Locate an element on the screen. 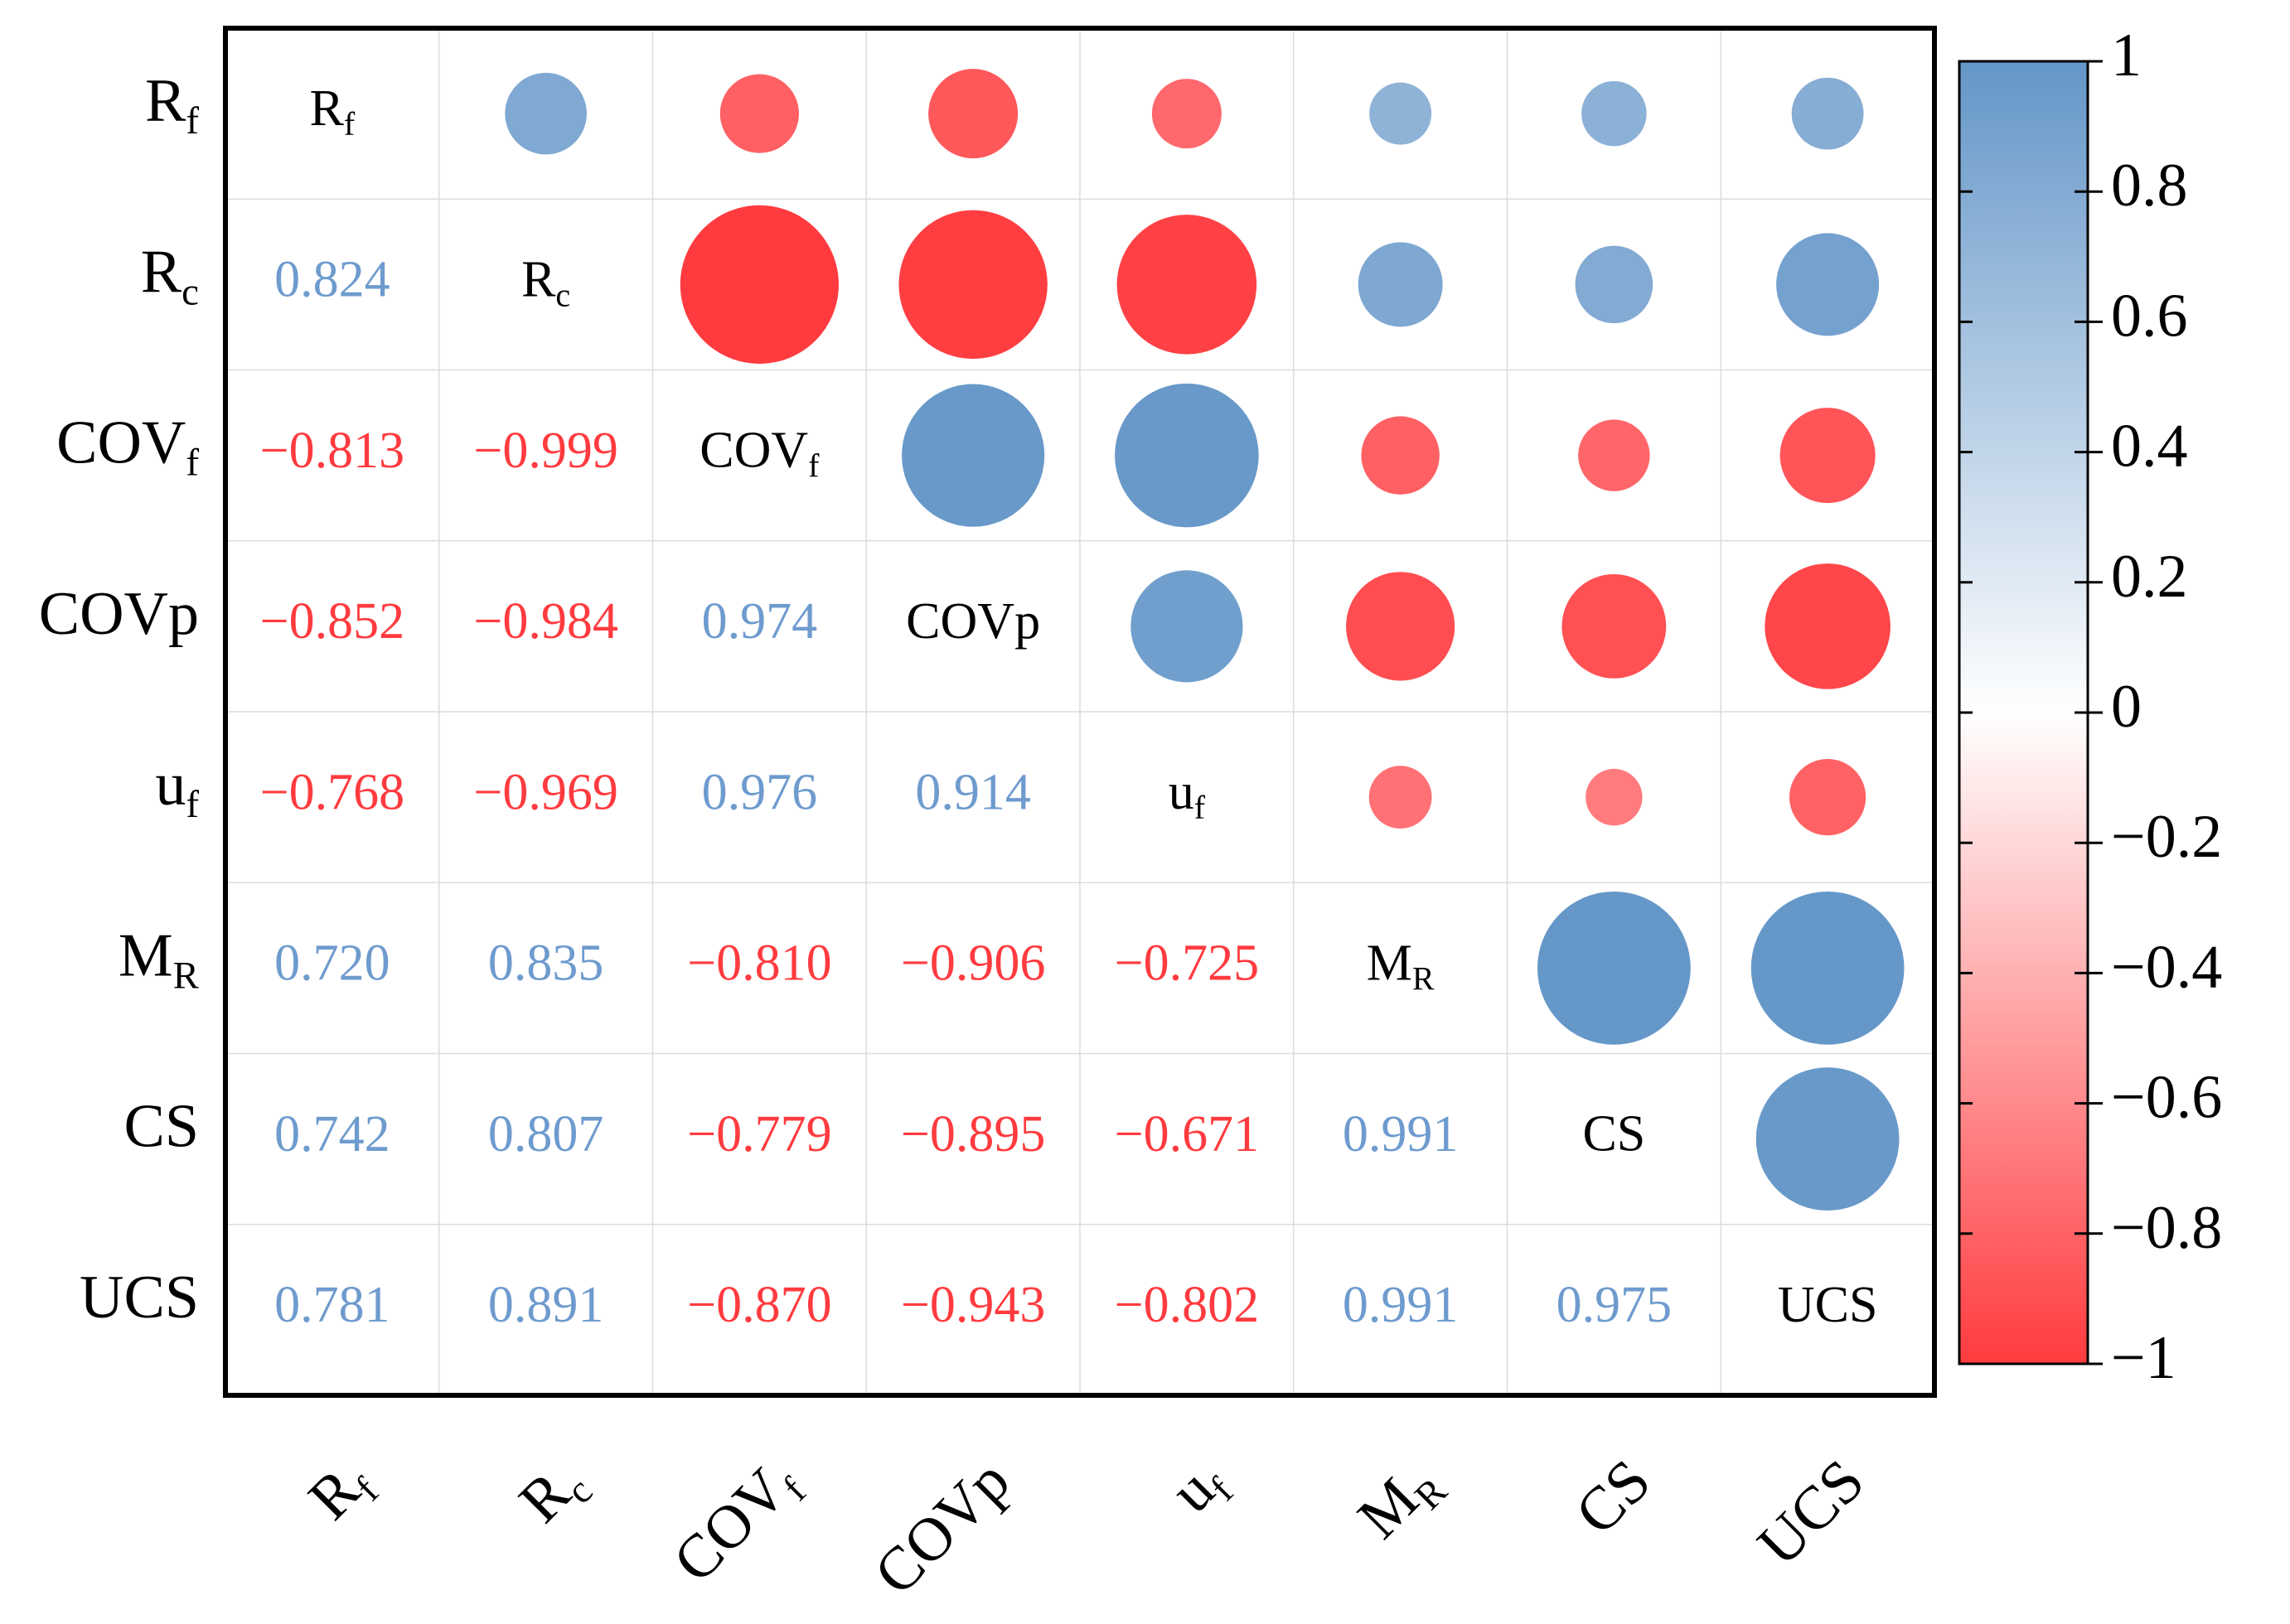 The image size is (2290, 1624). corr-value-label: −0.969 is located at coordinates (545, 792).